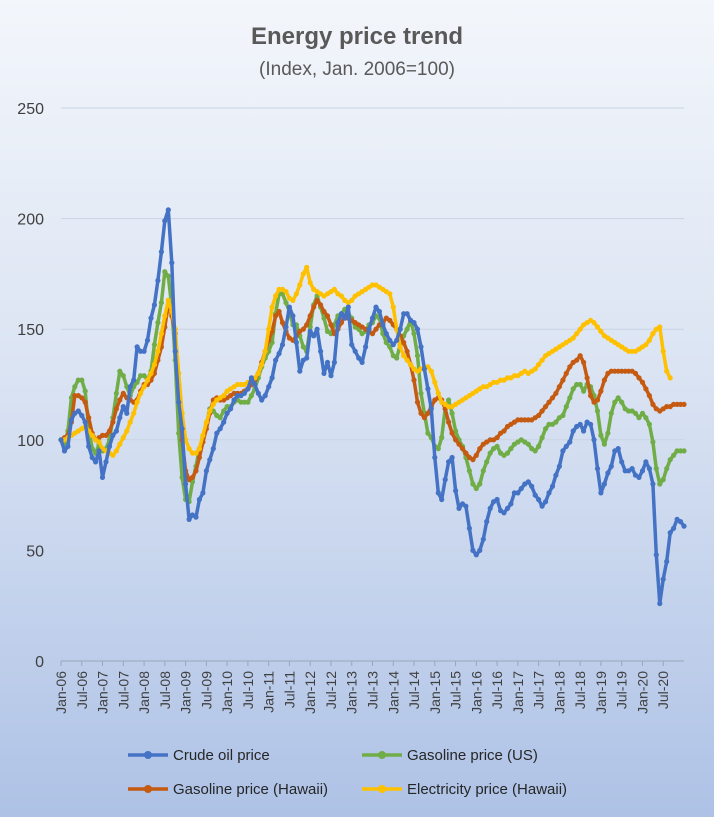 The image size is (714, 817). What do you see at coordinates (144, 692) in the screenshot?
I see `x-tick-label: Jan-08` at bounding box center [144, 692].